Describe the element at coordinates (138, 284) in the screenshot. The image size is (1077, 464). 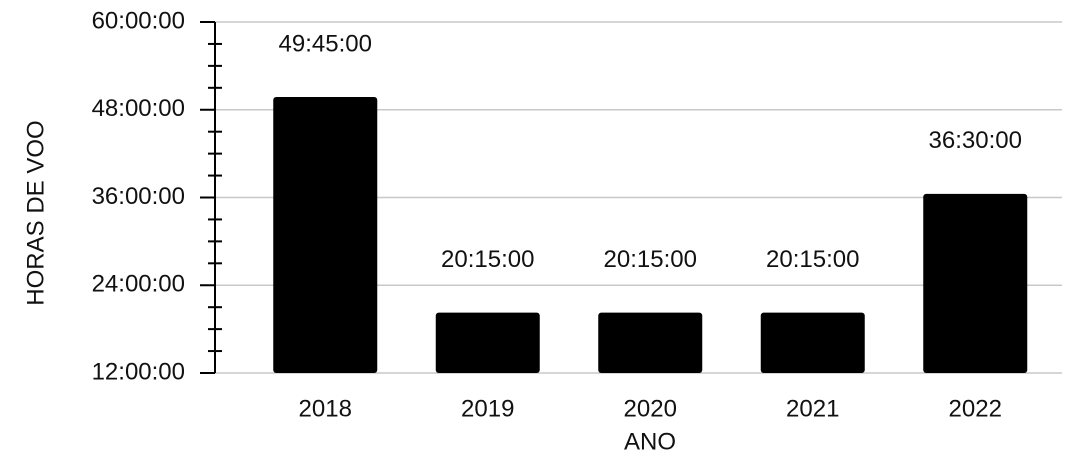
I see `y-tick-label: 24:00:00` at that location.